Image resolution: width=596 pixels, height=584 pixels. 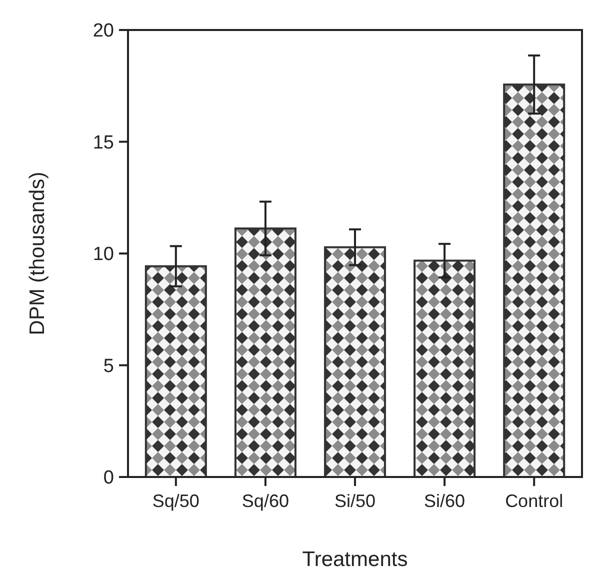 What do you see at coordinates (355, 501) in the screenshot?
I see `x-tick-label: Si/50` at bounding box center [355, 501].